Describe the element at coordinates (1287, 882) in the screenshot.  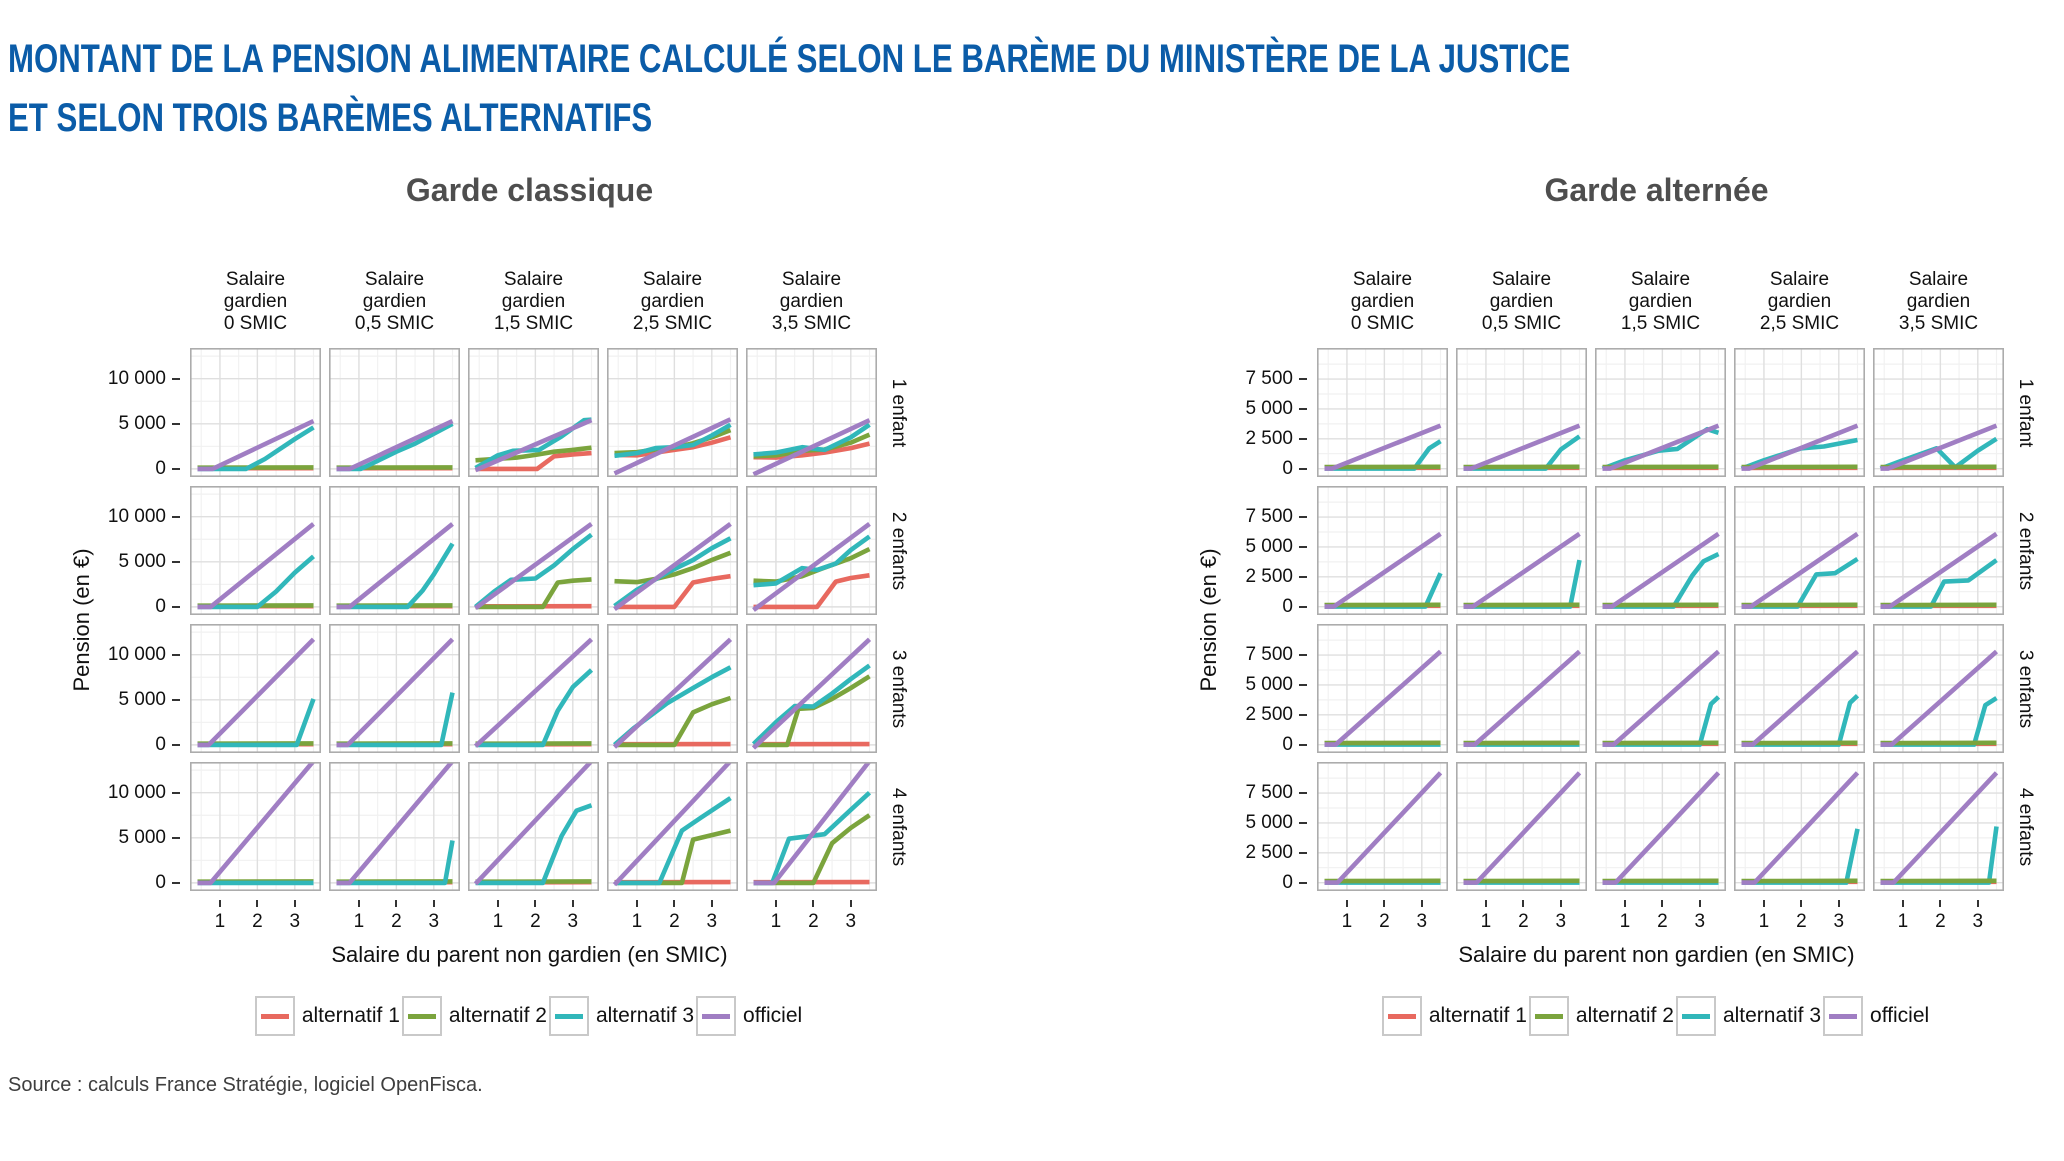
I see `y-tick-label: 0` at that location.